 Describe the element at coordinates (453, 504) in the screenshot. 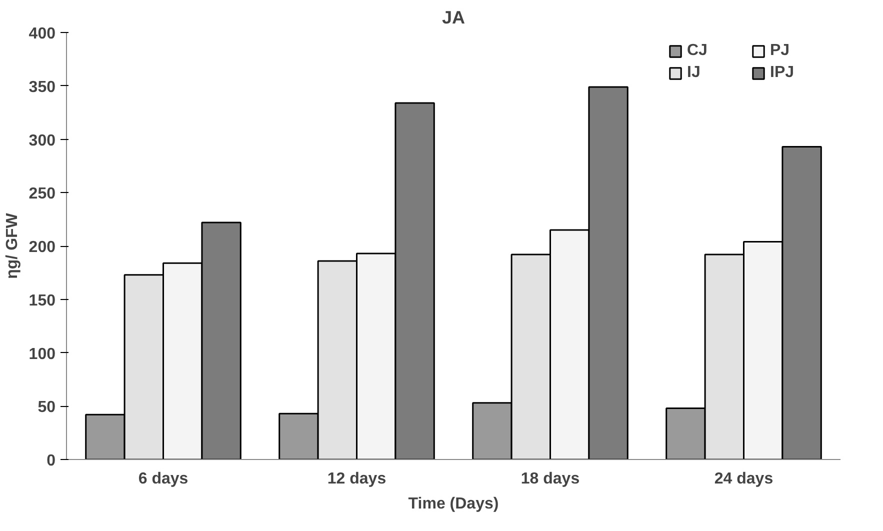

I see `x-axis-title: Time (Days)` at that location.